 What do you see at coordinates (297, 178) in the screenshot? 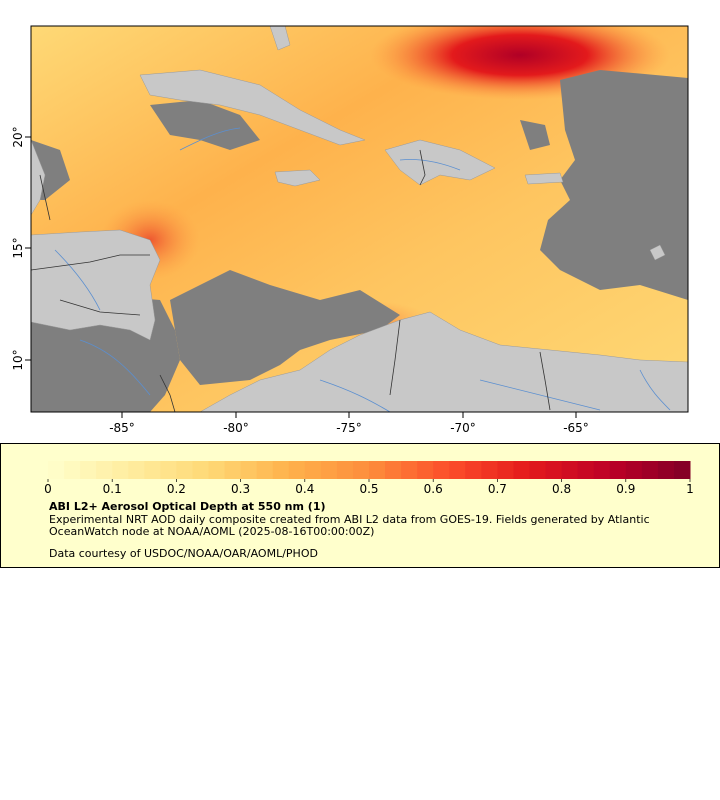
I see `jamaica` at bounding box center [297, 178].